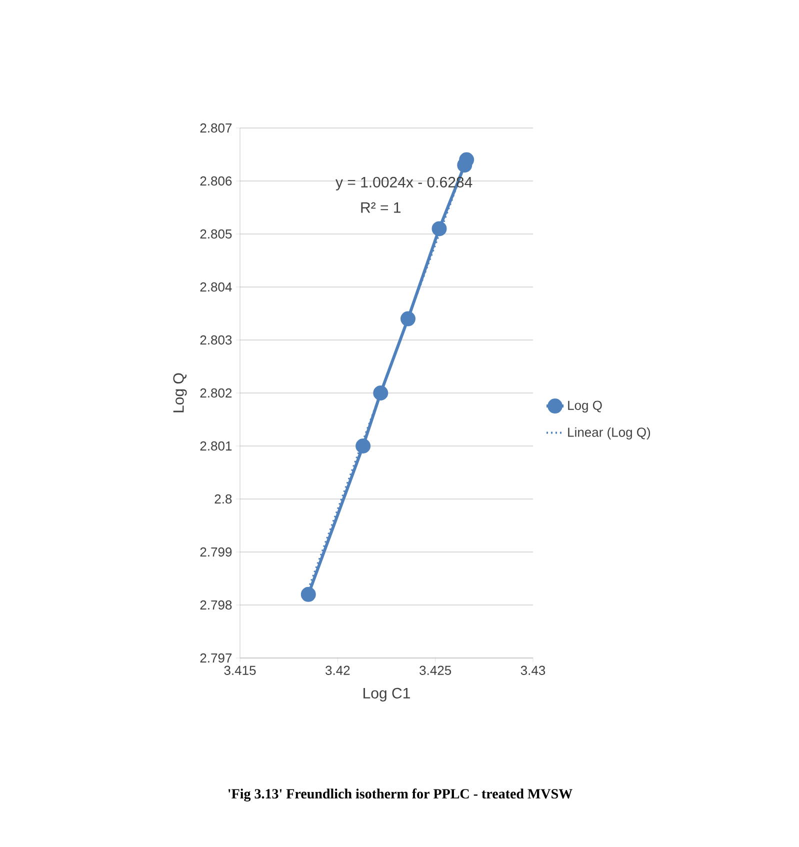 The height and width of the screenshot is (847, 799). What do you see at coordinates (180, 392) in the screenshot?
I see `y-axis-title: Log Q` at bounding box center [180, 392].